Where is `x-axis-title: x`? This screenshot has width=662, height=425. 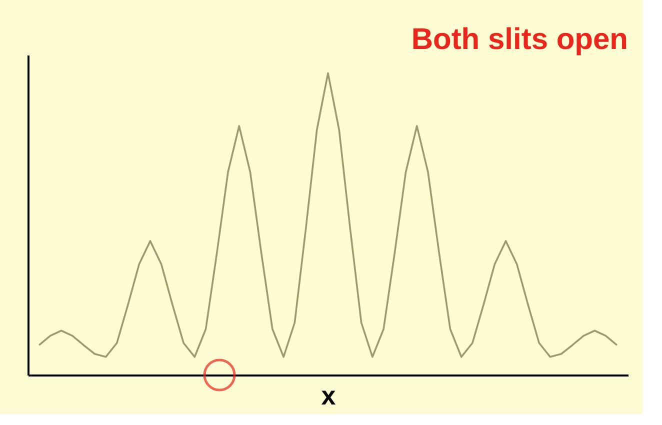
x-axis-title: x is located at coordinates (328, 395).